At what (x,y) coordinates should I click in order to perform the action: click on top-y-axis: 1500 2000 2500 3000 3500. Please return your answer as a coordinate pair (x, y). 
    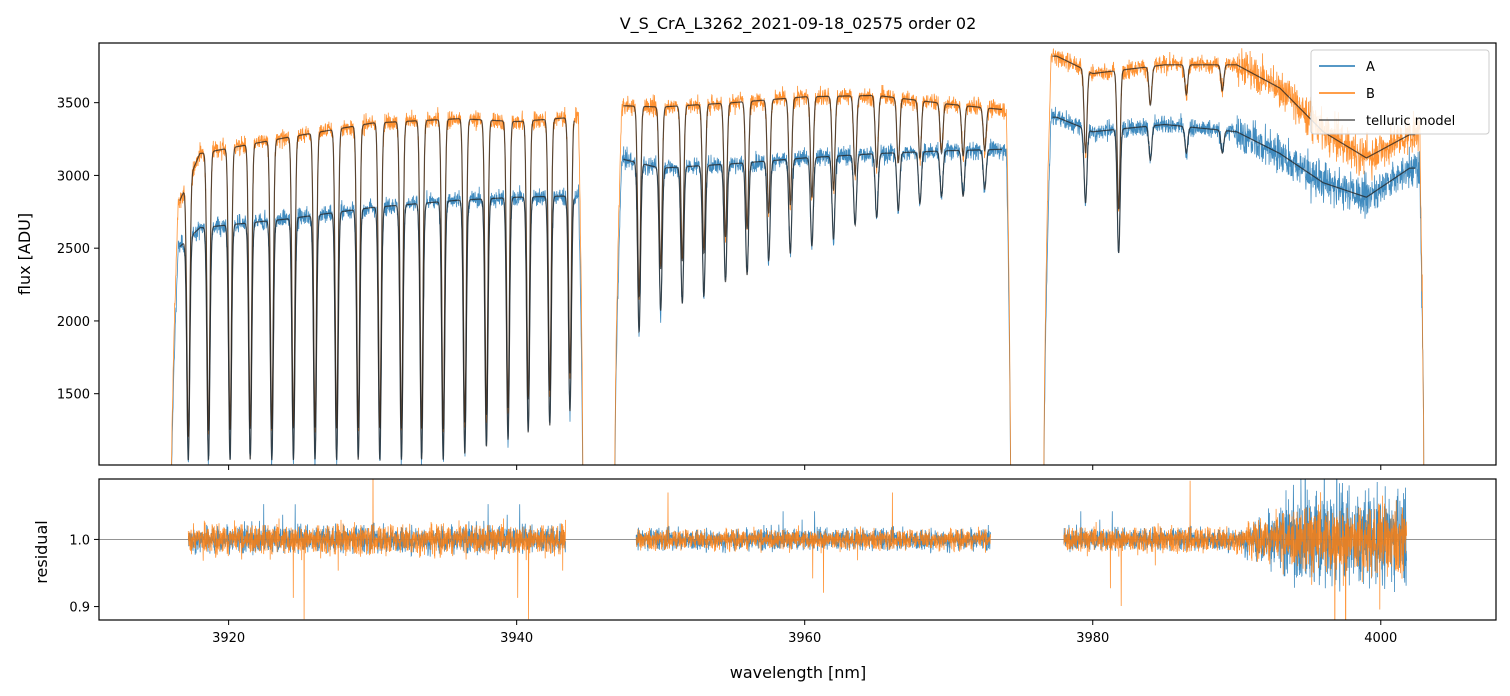
    Looking at the image, I should click on (78, 250).